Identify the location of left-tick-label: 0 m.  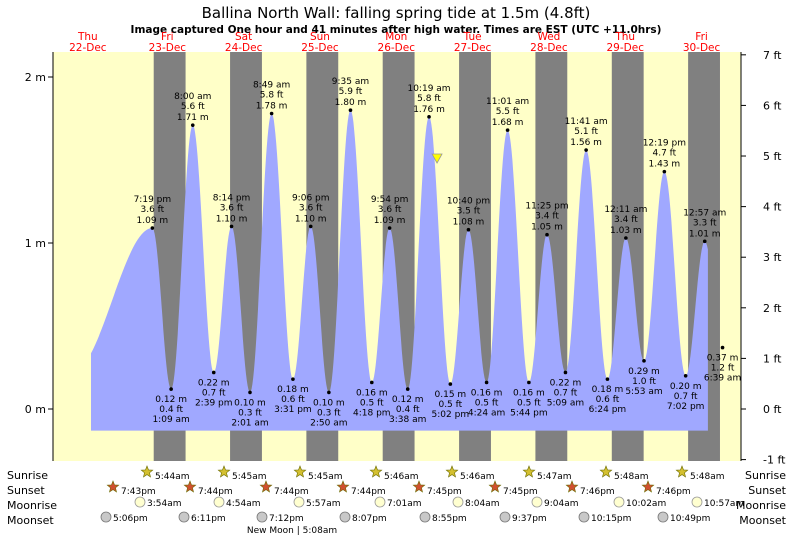
(35, 409).